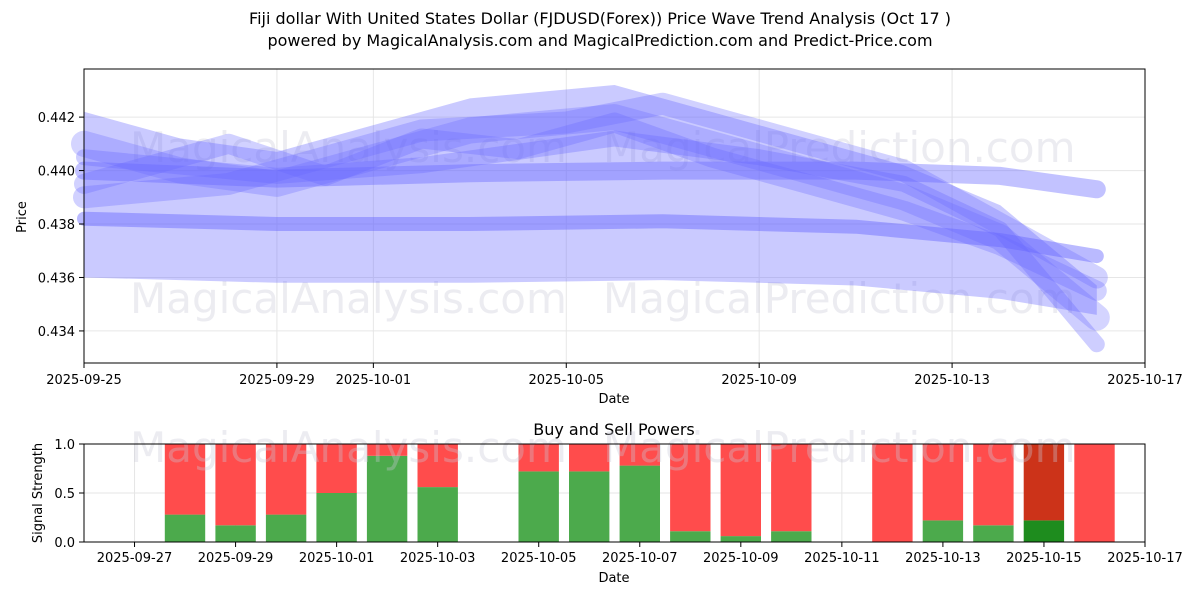 This screenshot has width=1200, height=600. I want to click on signal-x-tick-label: 2025-10-09, so click(741, 558).